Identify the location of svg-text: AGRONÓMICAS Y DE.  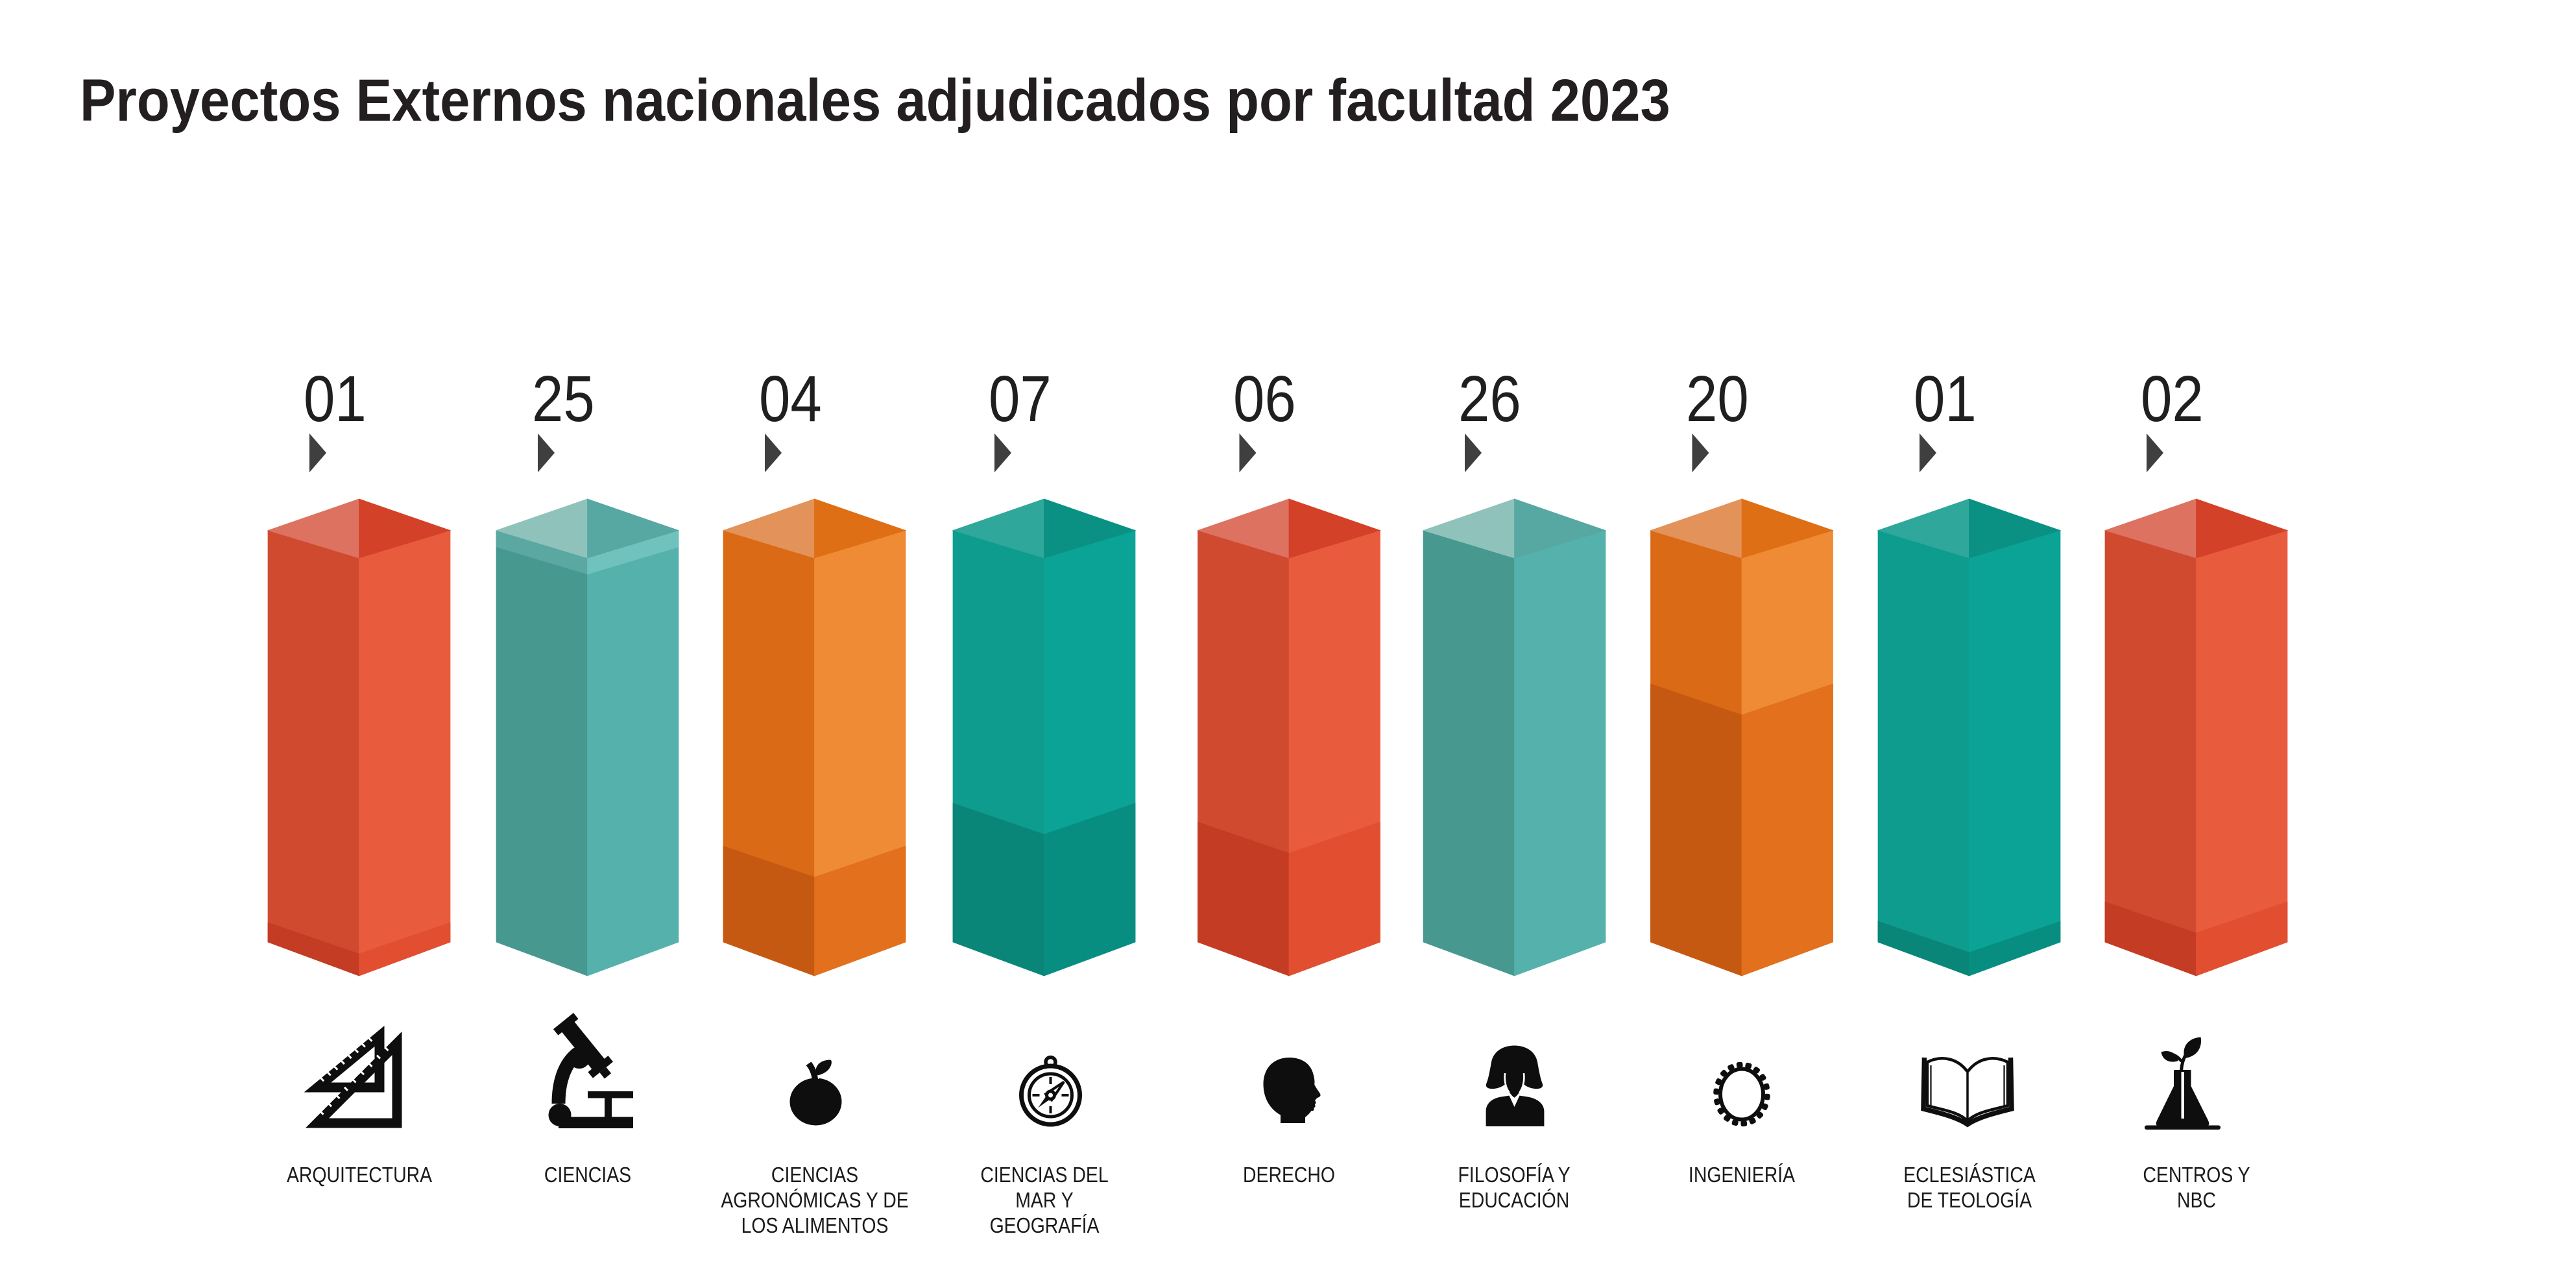
(814, 1200).